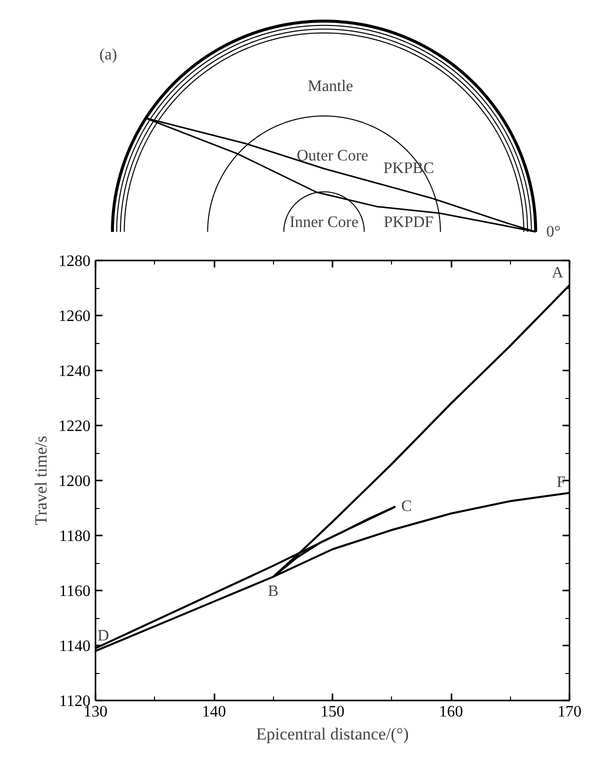 This screenshot has width=589, height=773. Describe the element at coordinates (332, 712) in the screenshot. I see `x-tick-label: 150` at that location.